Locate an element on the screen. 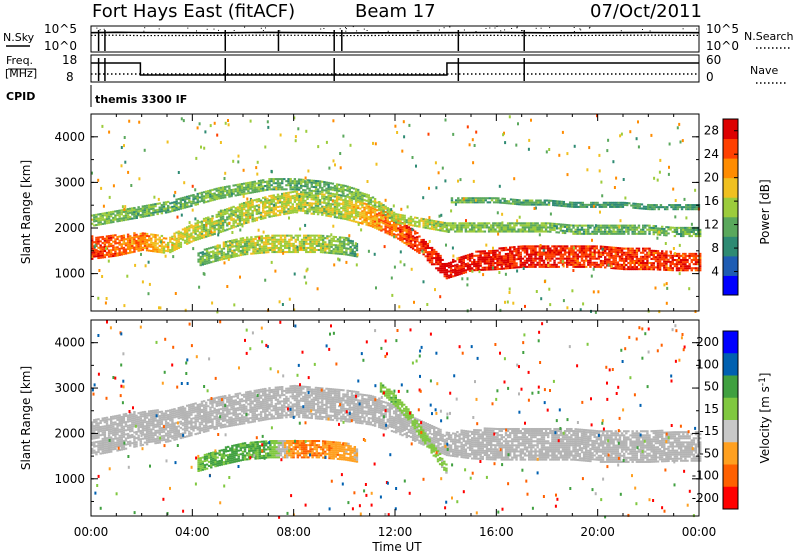  freq-label: Freq. is located at coordinates (19, 60).